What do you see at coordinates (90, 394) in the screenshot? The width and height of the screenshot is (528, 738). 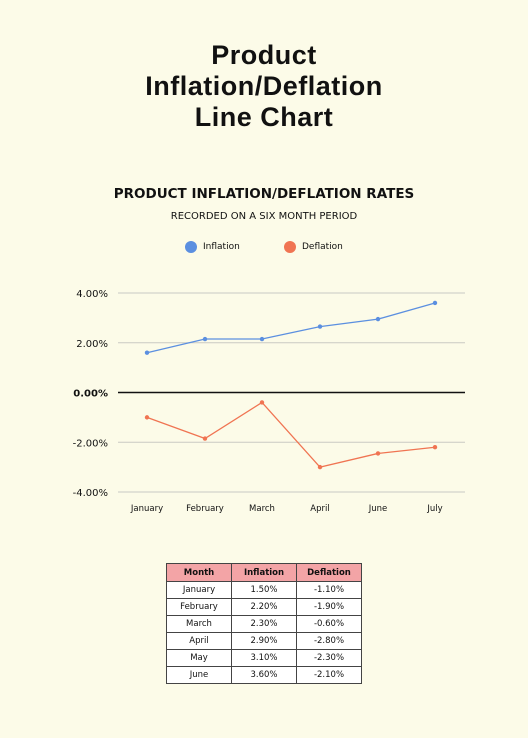 I see `y-tick-label: 0.00%` at bounding box center [90, 394].